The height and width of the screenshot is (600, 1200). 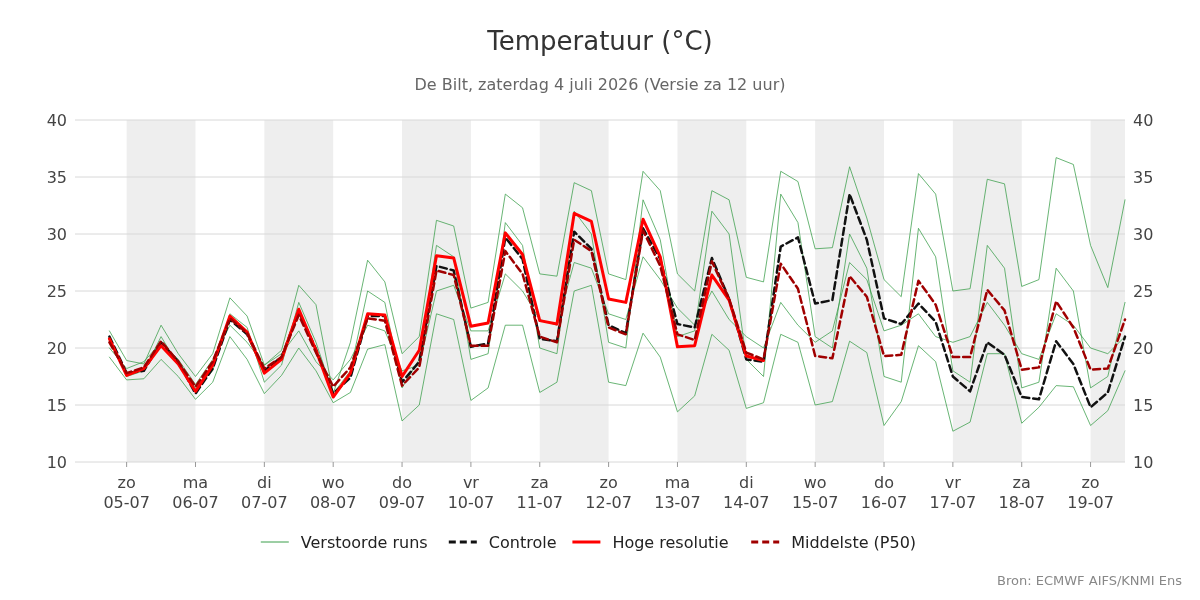 I want to click on y2-tick-label: 10, so click(x=1143, y=462).